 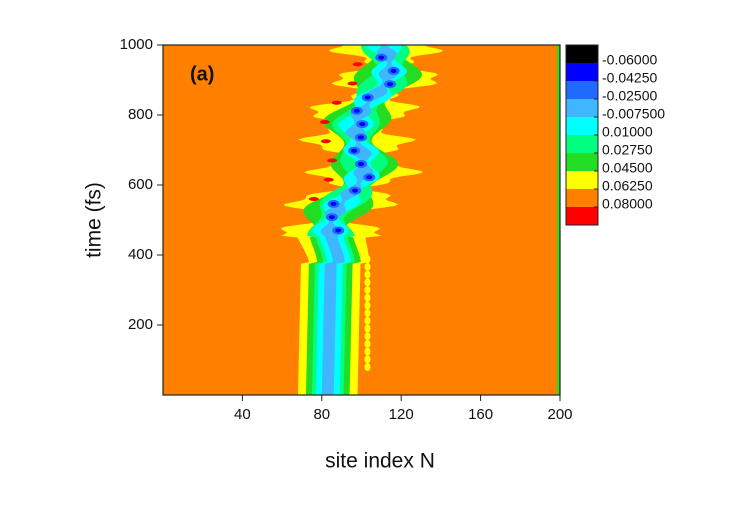 What do you see at coordinates (136, 44) in the screenshot?
I see `y-tick-label: 1000` at bounding box center [136, 44].